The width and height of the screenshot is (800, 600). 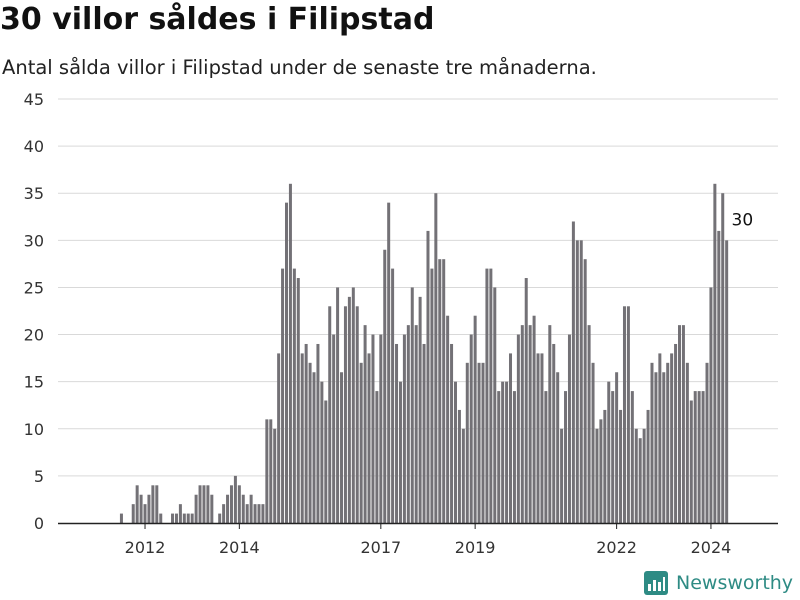 I want to click on bar-chart-logo-icon, so click(x=656, y=583).